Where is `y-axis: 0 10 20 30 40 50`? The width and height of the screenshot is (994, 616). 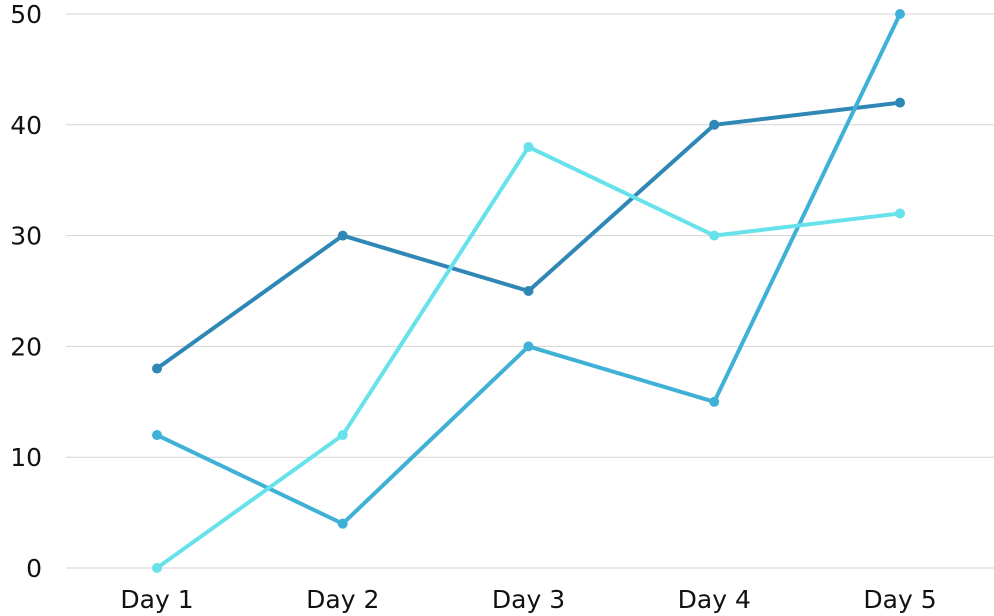
y-axis: 0 10 20 30 40 50 is located at coordinates (26, 291).